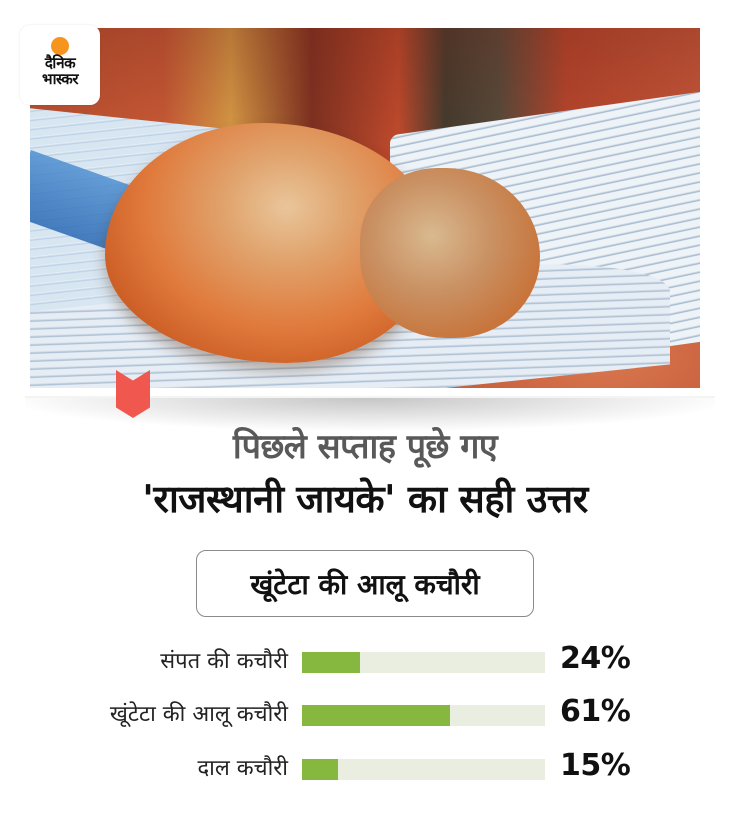  I want to click on dainik-bhaskar-logo: दैनिक भास्कर, so click(60, 65).